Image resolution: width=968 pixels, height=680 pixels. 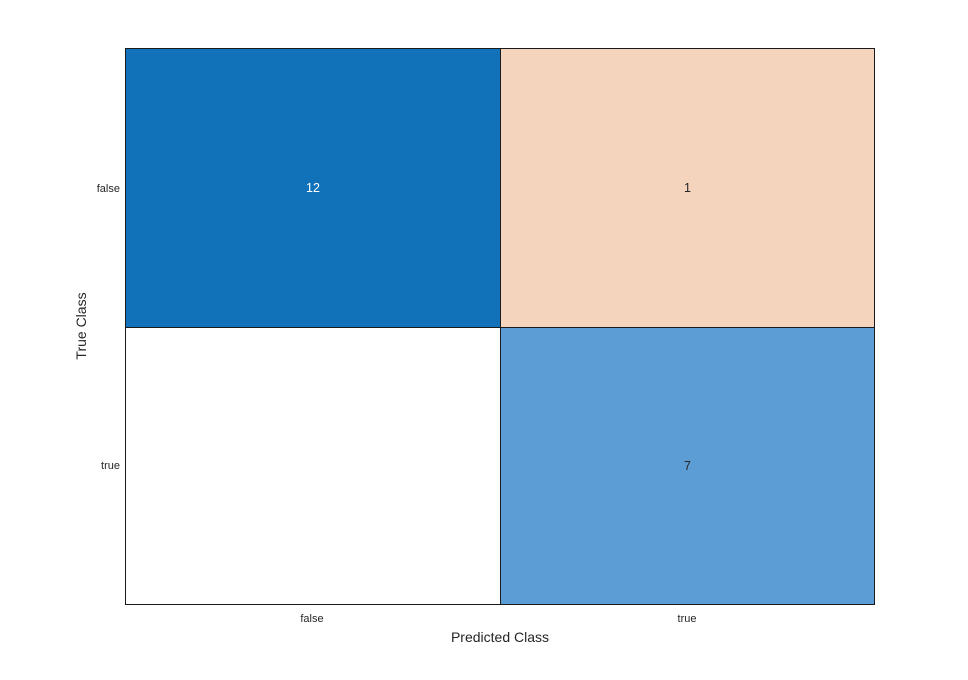 I want to click on y-axis-label: True Class, so click(x=81, y=326).